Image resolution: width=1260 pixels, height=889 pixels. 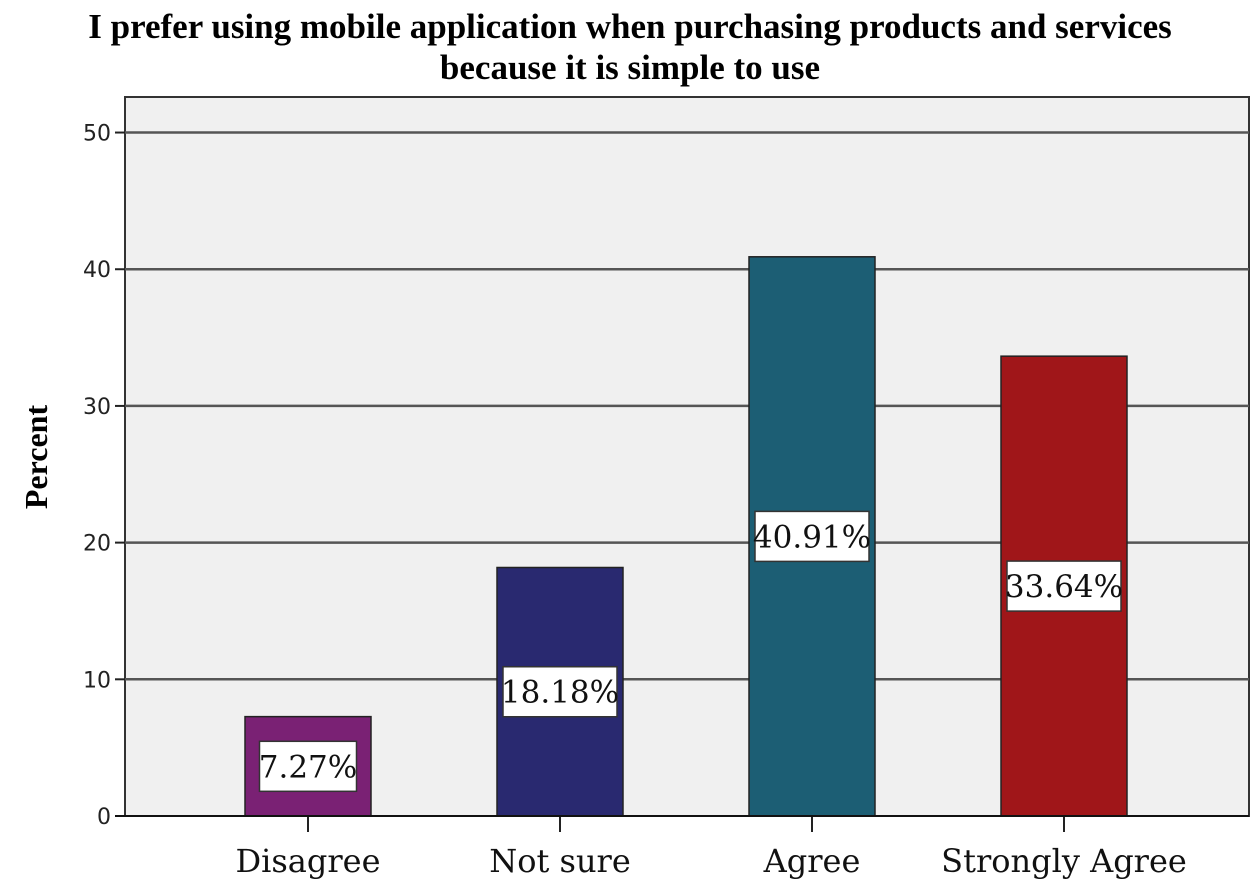 What do you see at coordinates (97, 407) in the screenshot?
I see `y-tick-label: 30` at bounding box center [97, 407].